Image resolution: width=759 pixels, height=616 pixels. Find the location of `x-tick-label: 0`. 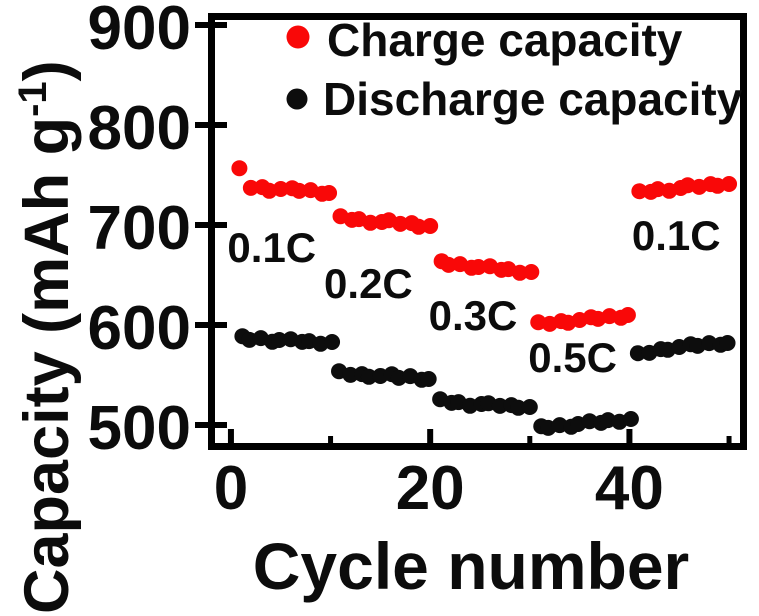

x-tick-label: 0 is located at coordinates (231, 488).